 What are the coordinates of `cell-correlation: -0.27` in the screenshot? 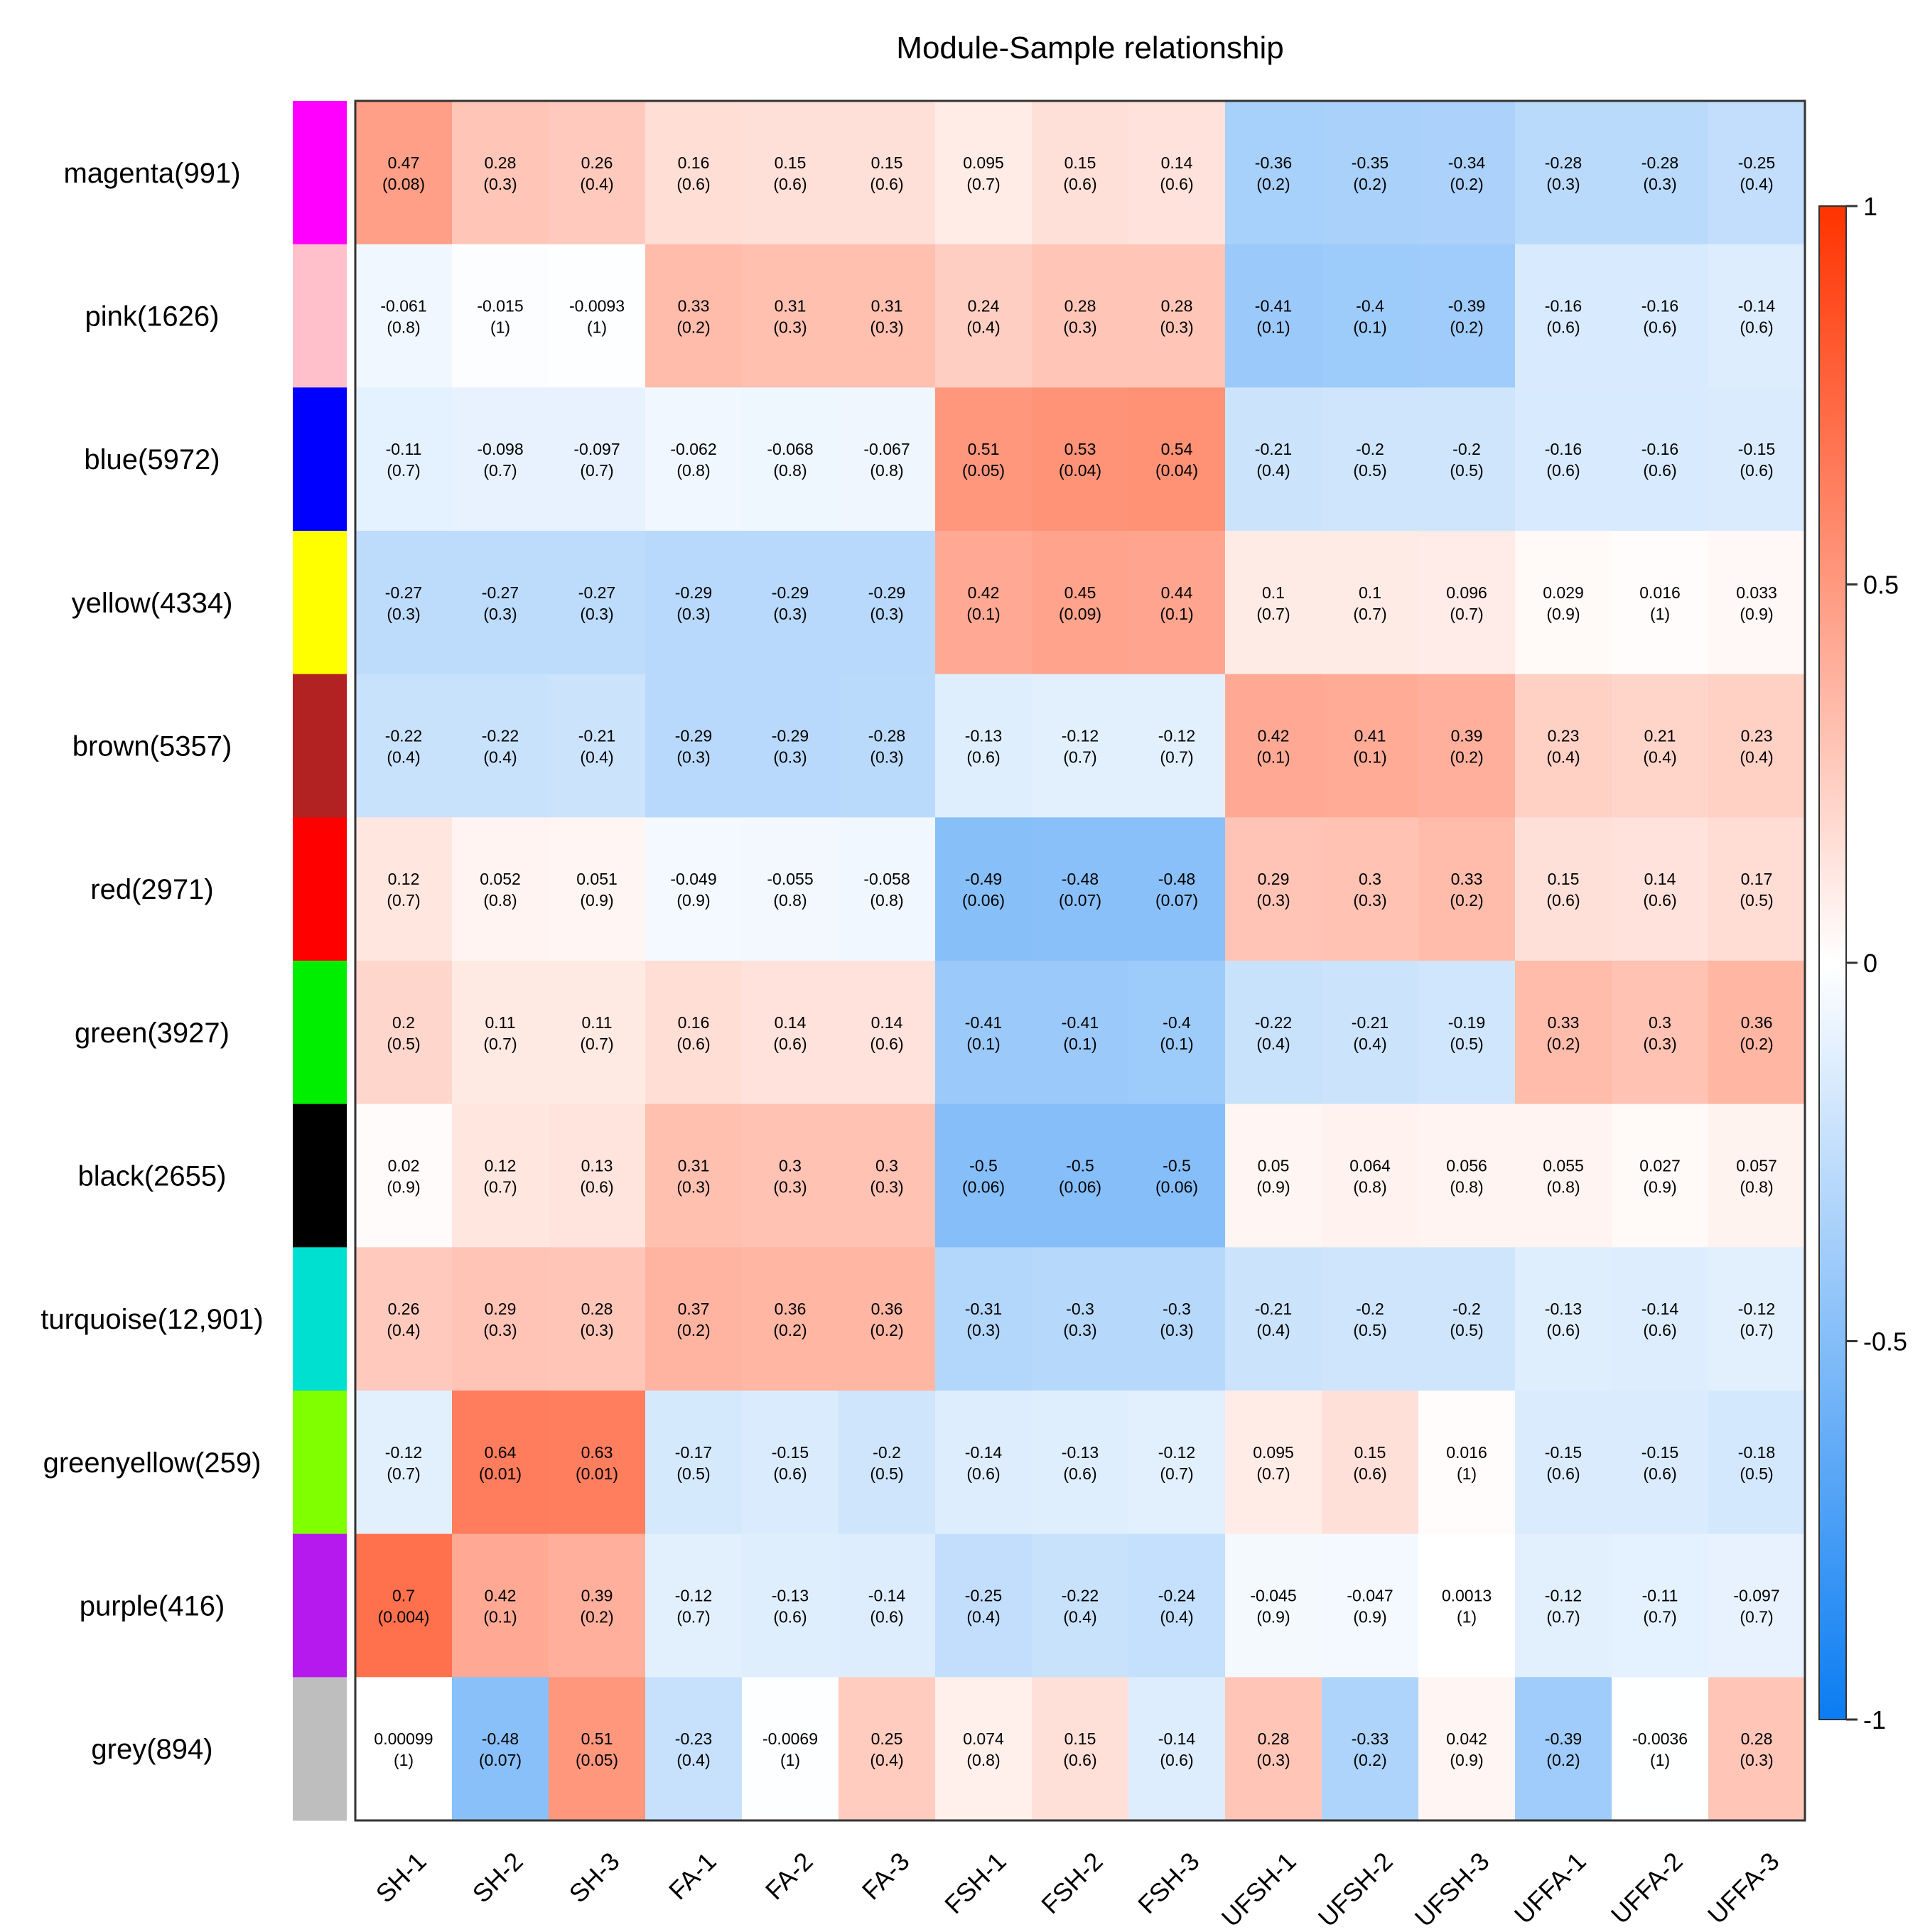 It's located at (500, 592).